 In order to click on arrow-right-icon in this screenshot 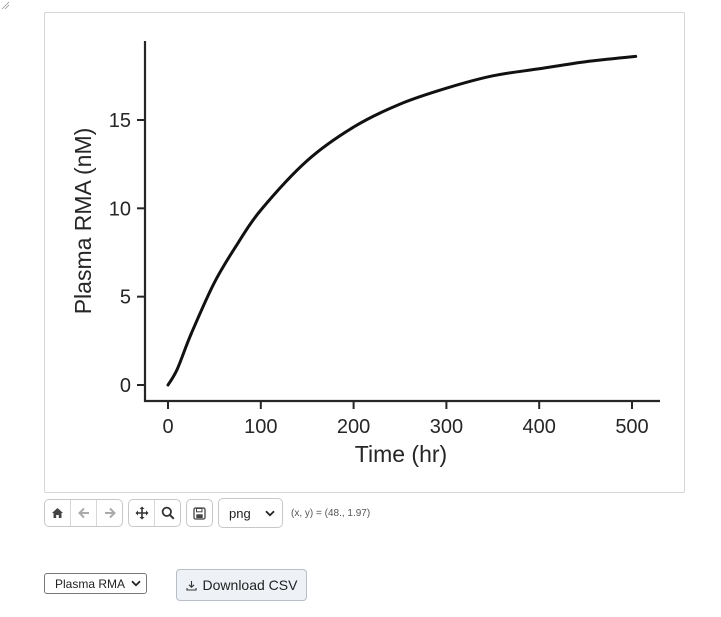, I will do `click(110, 513)`.